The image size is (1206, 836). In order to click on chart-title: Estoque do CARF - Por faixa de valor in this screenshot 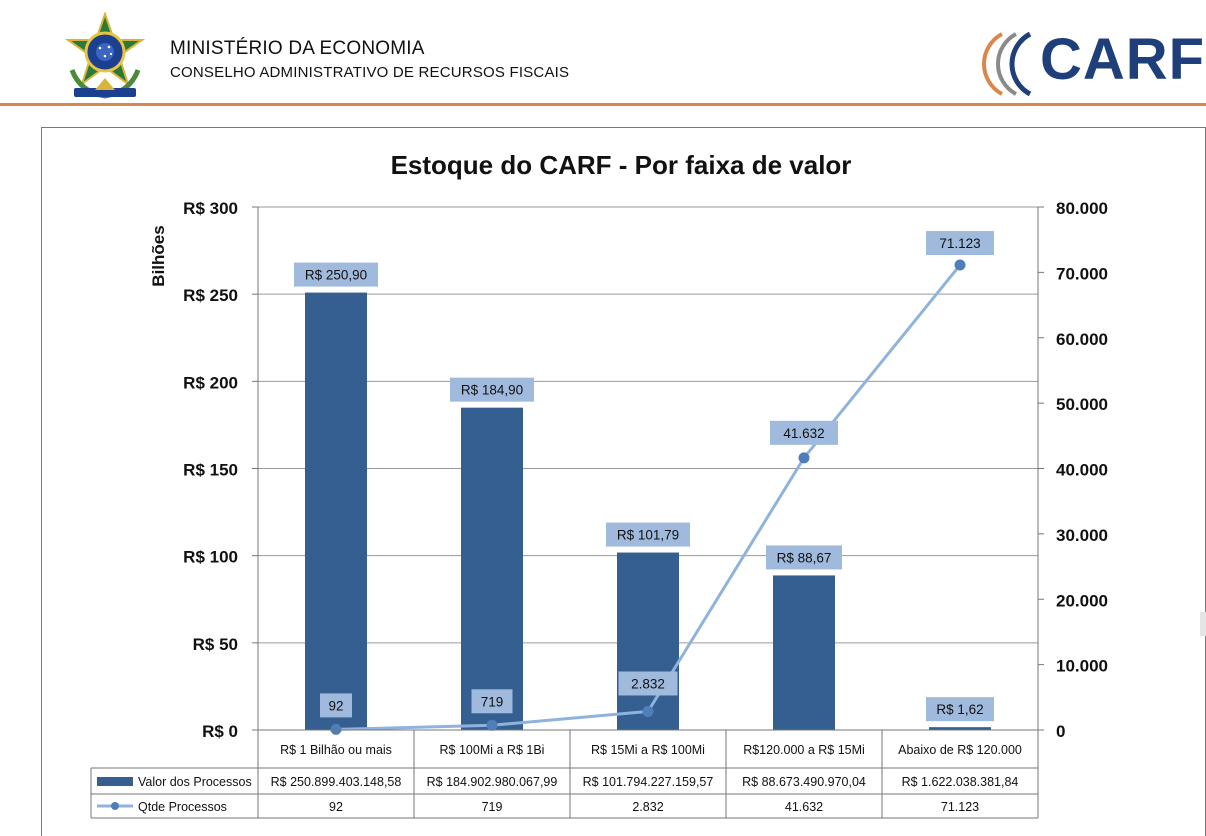, I will do `click(621, 165)`.